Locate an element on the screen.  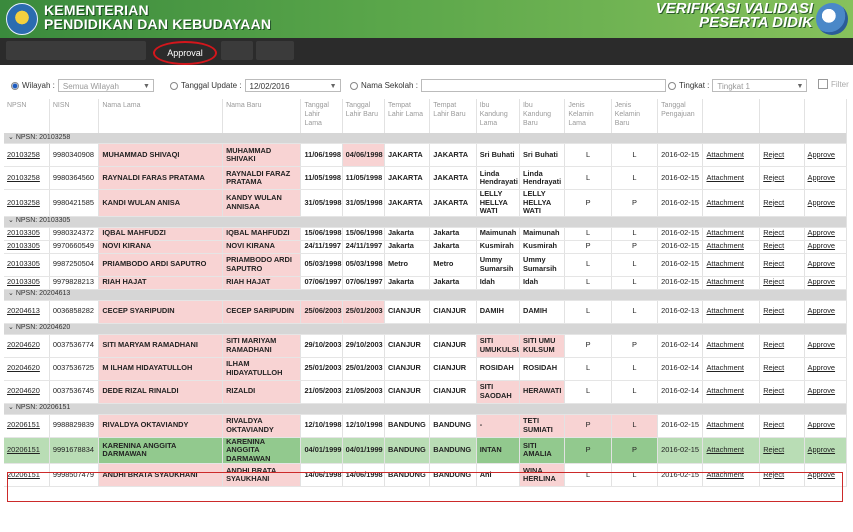
group-row: ⌄ NPSN: 20204613 is located at coordinates (425, 295).